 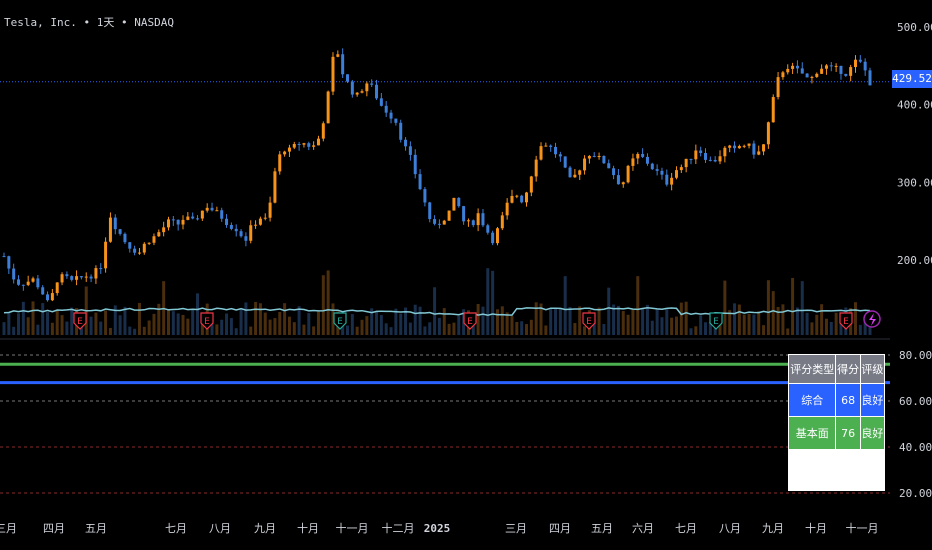 I want to click on time-tick-label: 七月, so click(x=686, y=528).